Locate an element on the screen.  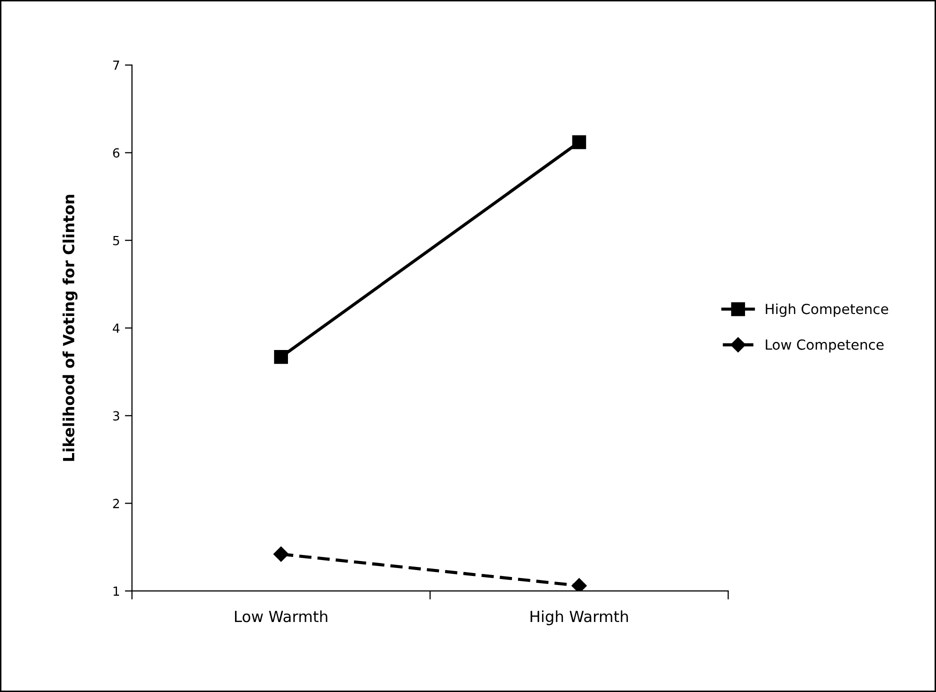
y-tick-label: 5 is located at coordinates (116, 241).